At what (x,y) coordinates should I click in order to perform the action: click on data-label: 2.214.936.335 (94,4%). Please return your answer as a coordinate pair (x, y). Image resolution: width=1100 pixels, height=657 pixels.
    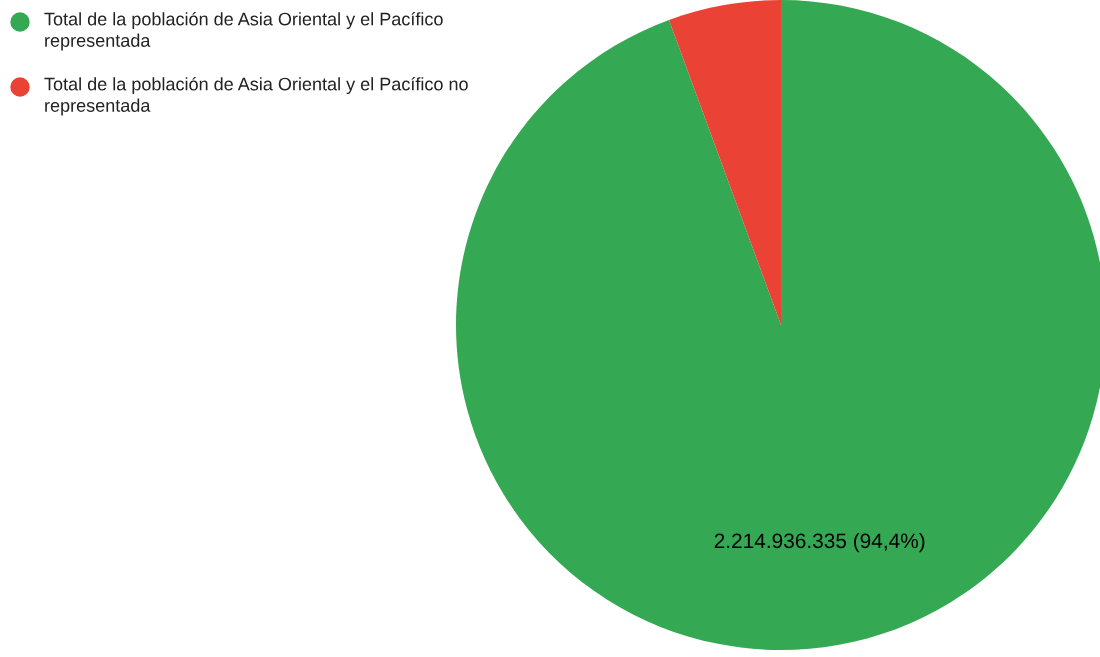
    Looking at the image, I should click on (819, 542).